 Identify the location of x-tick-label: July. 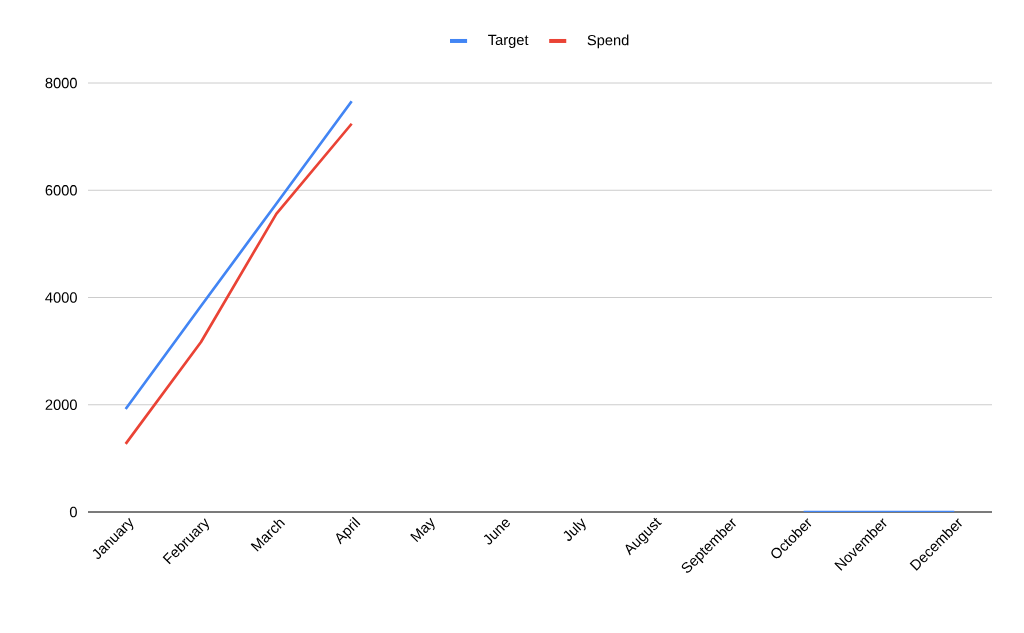
(574, 529).